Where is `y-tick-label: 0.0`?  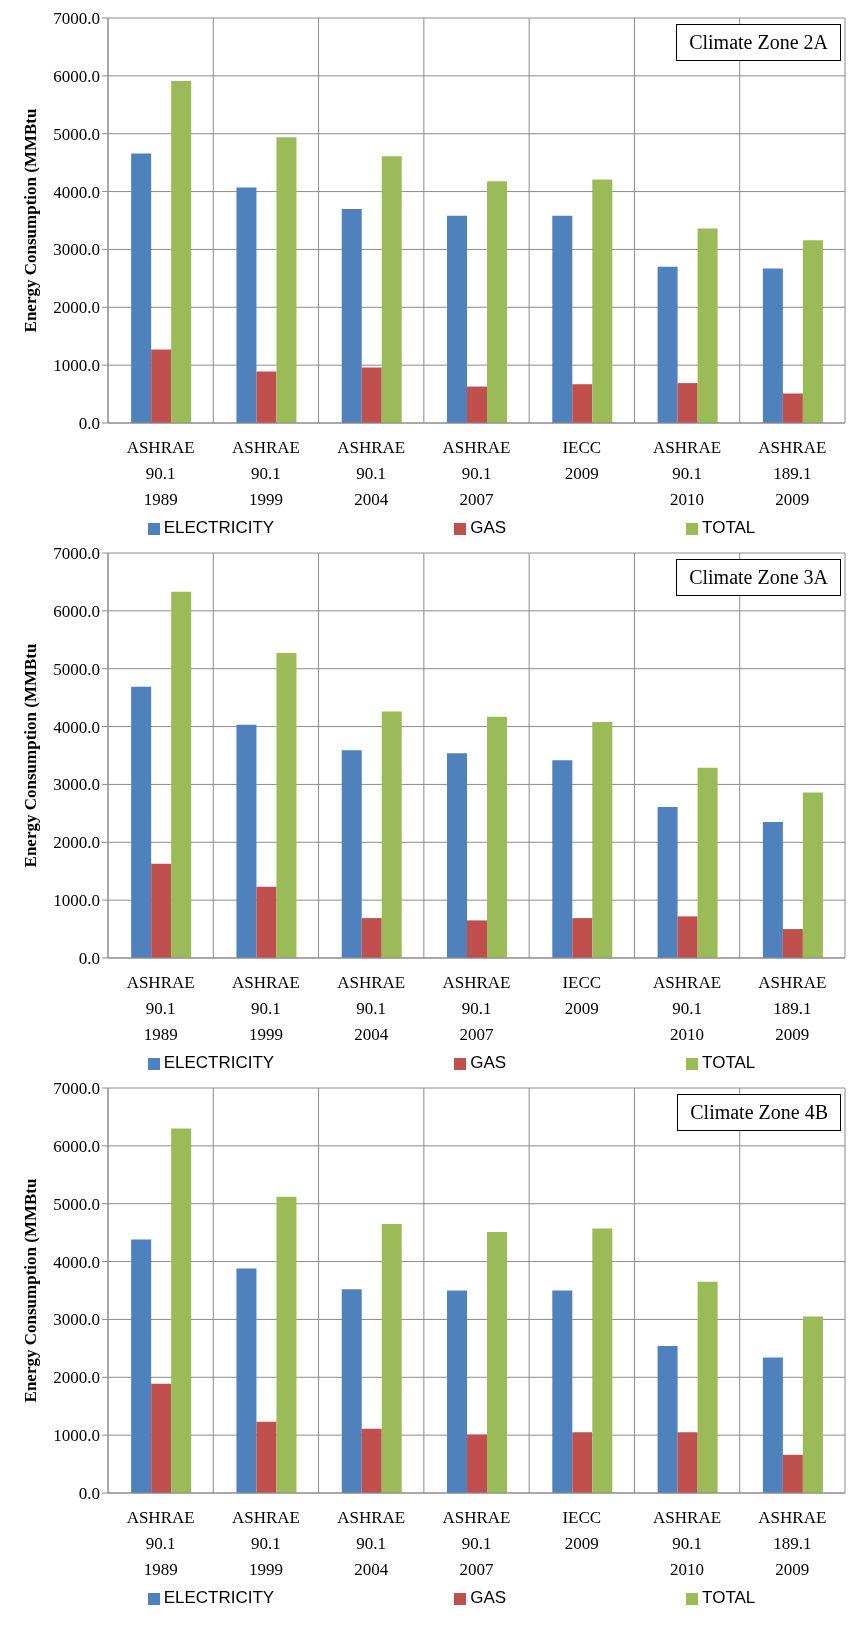
y-tick-label: 0.0 is located at coordinates (89, 1494).